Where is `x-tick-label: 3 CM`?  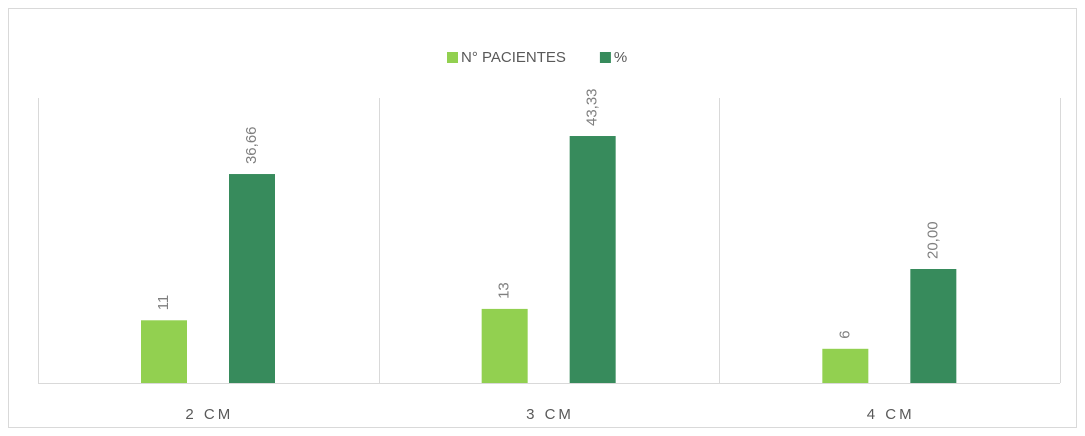 x-tick-label: 3 CM is located at coordinates (550, 414).